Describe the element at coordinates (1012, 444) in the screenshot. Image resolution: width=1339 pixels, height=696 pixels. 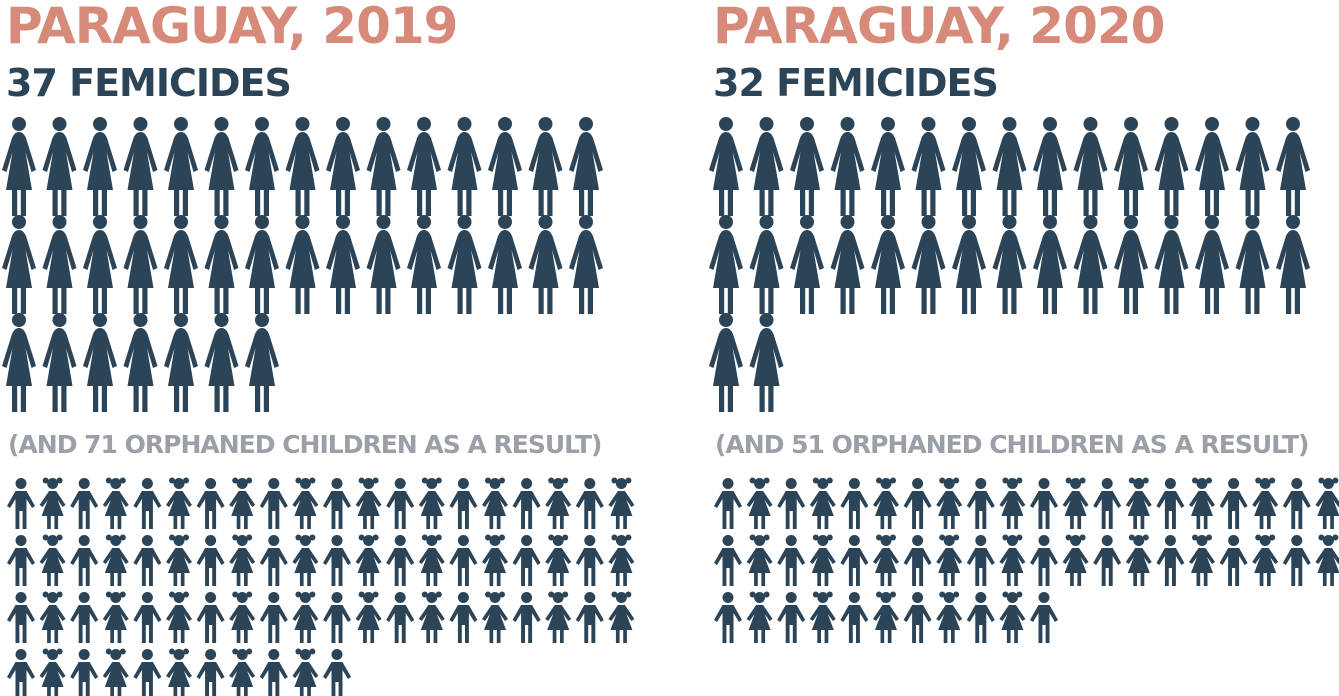
I see `orphaned-children-note: (AND 51 ORPHANED CHILDREN AS A RESULT)` at that location.